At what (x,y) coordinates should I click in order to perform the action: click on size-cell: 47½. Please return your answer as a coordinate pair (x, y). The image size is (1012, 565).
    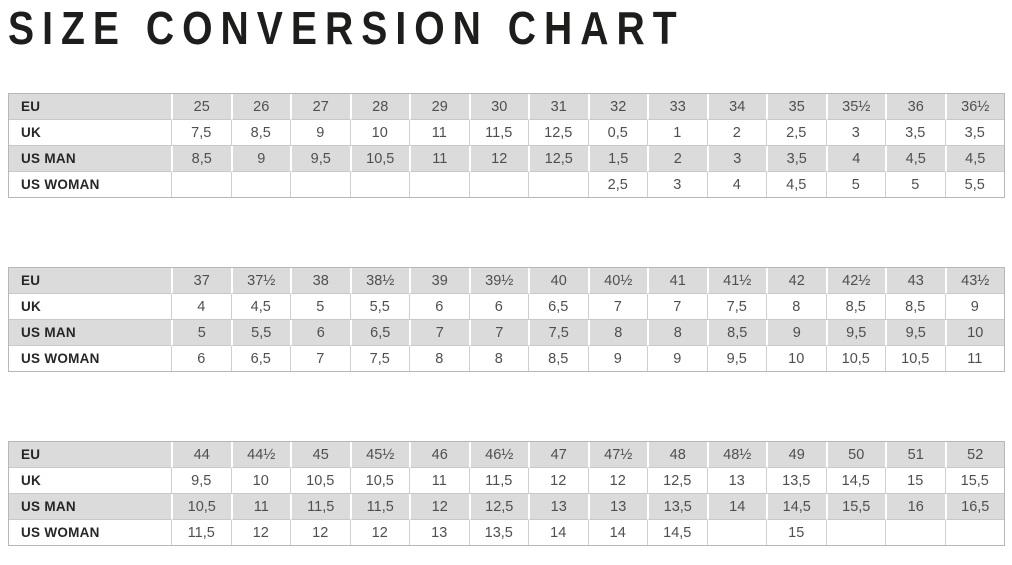
    Looking at the image, I should click on (617, 455).